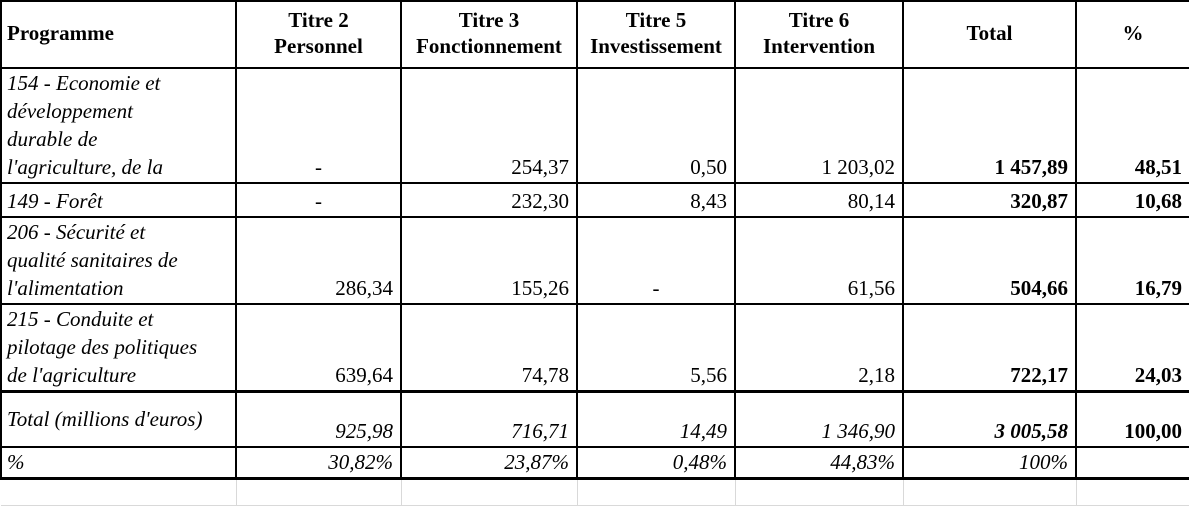 This screenshot has width=1189, height=506. I want to click on cell-titre2: 925,98, so click(318, 419).